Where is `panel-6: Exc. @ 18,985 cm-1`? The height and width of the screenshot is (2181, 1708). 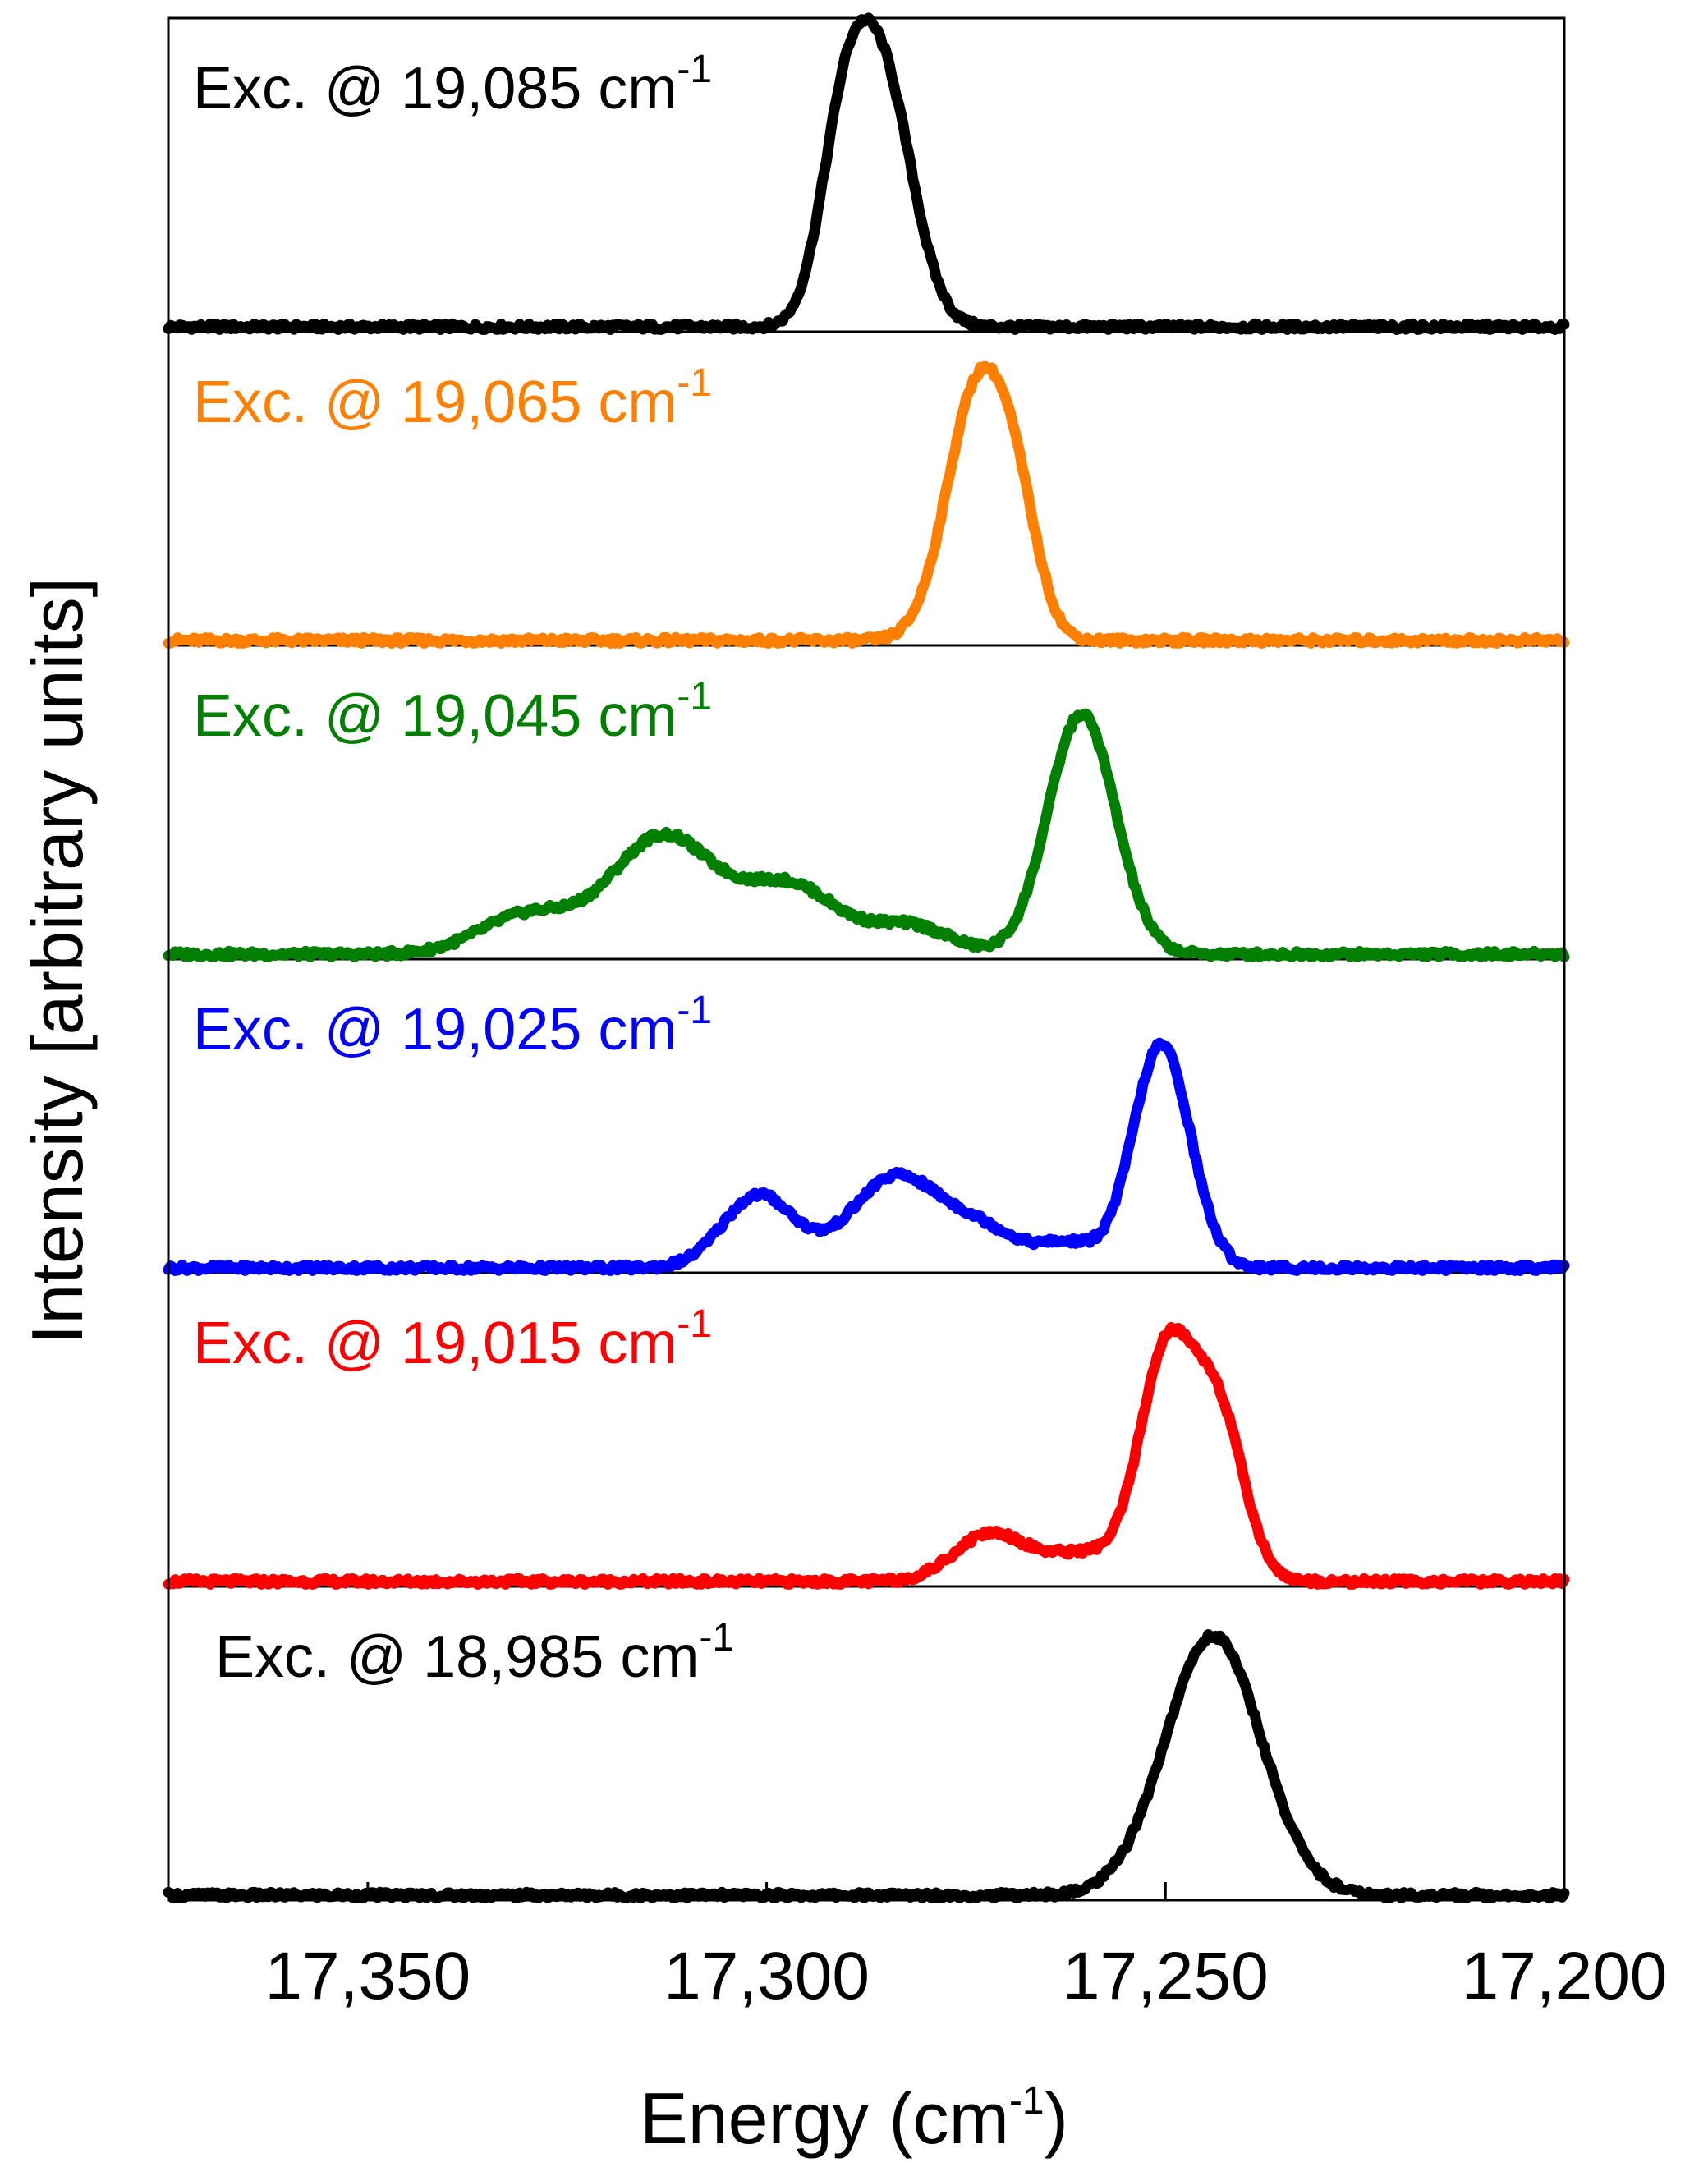 panel-6: Exc. @ 18,985 cm-1 is located at coordinates (866, 1760).